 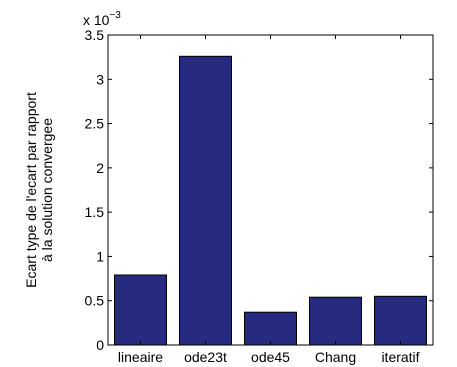 I want to click on y-tick-label: 3.5, so click(x=95, y=35).